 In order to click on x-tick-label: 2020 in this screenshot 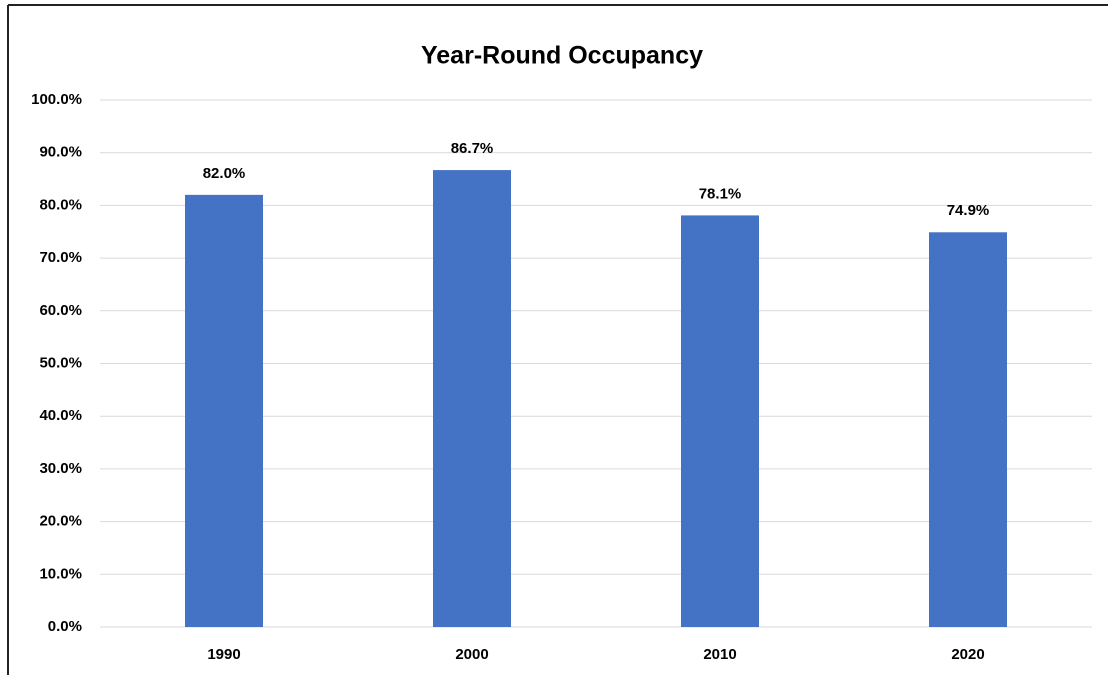, I will do `click(967, 654)`.